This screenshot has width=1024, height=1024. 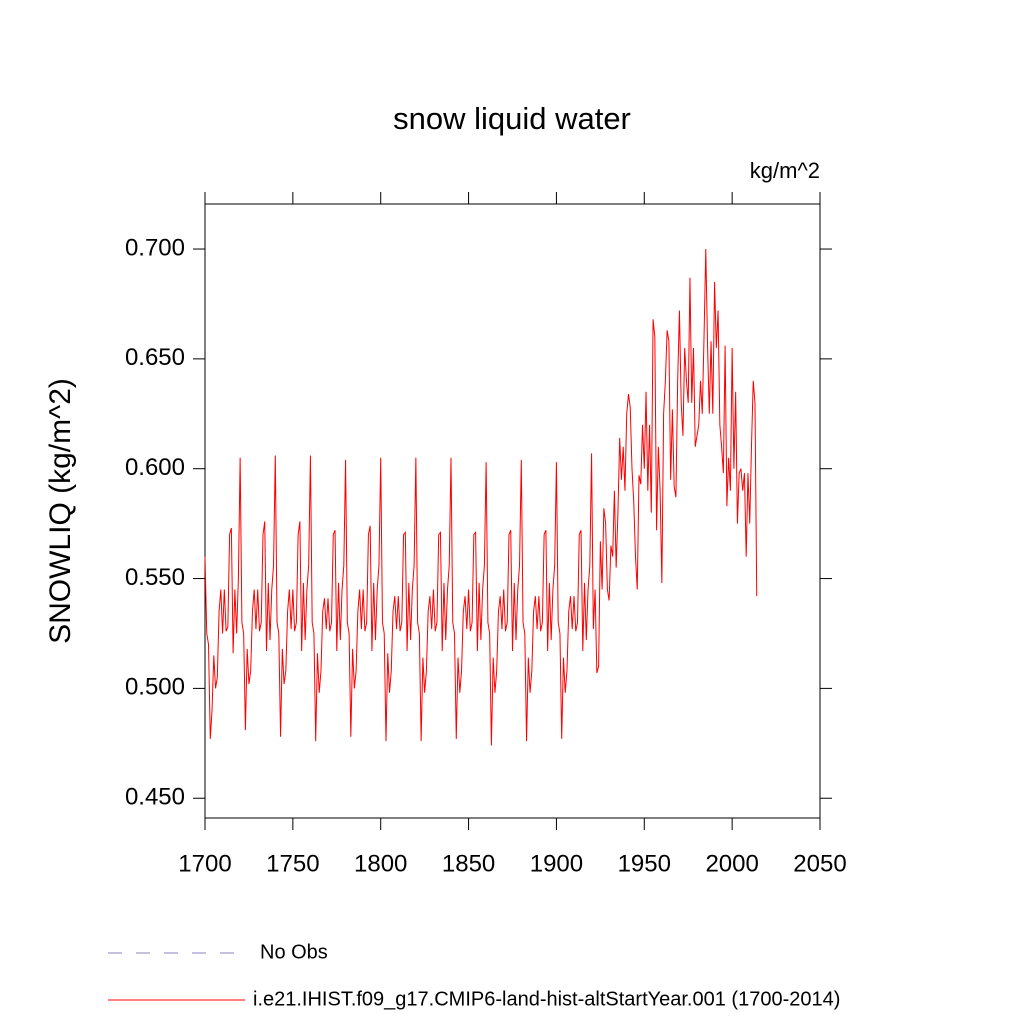 I want to click on x-tick-label: 1900, so click(x=556, y=863).